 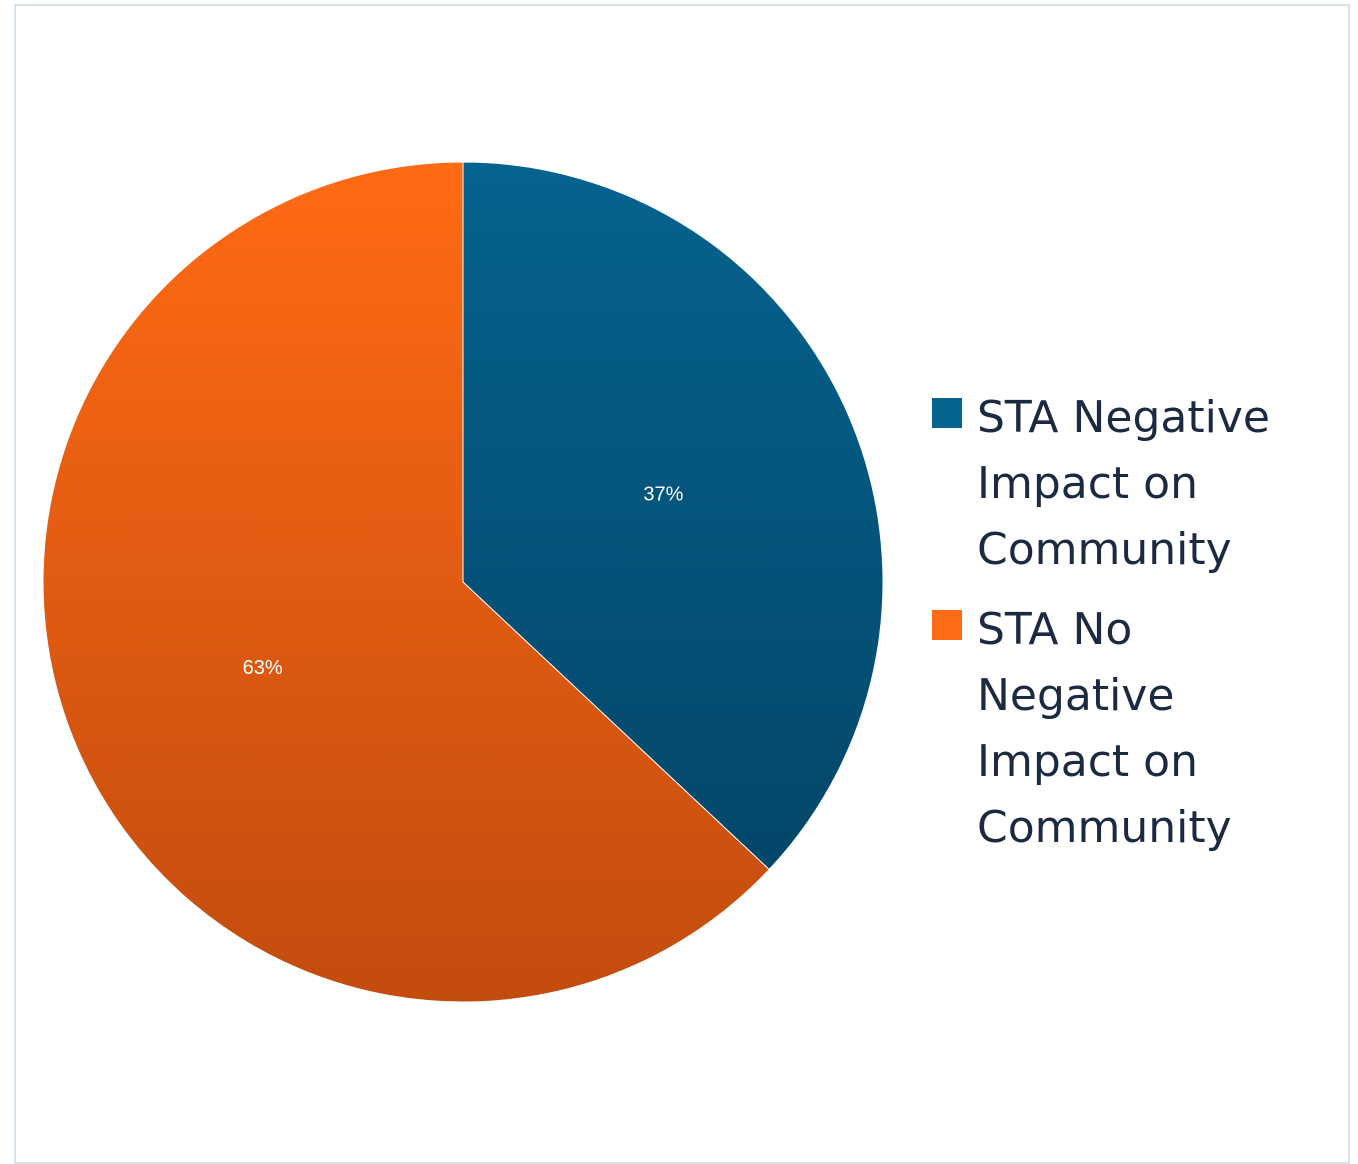 What do you see at coordinates (1104, 728) in the screenshot?
I see `legend-label-no-negative-impact: STA No Negative Impact on Community` at bounding box center [1104, 728].